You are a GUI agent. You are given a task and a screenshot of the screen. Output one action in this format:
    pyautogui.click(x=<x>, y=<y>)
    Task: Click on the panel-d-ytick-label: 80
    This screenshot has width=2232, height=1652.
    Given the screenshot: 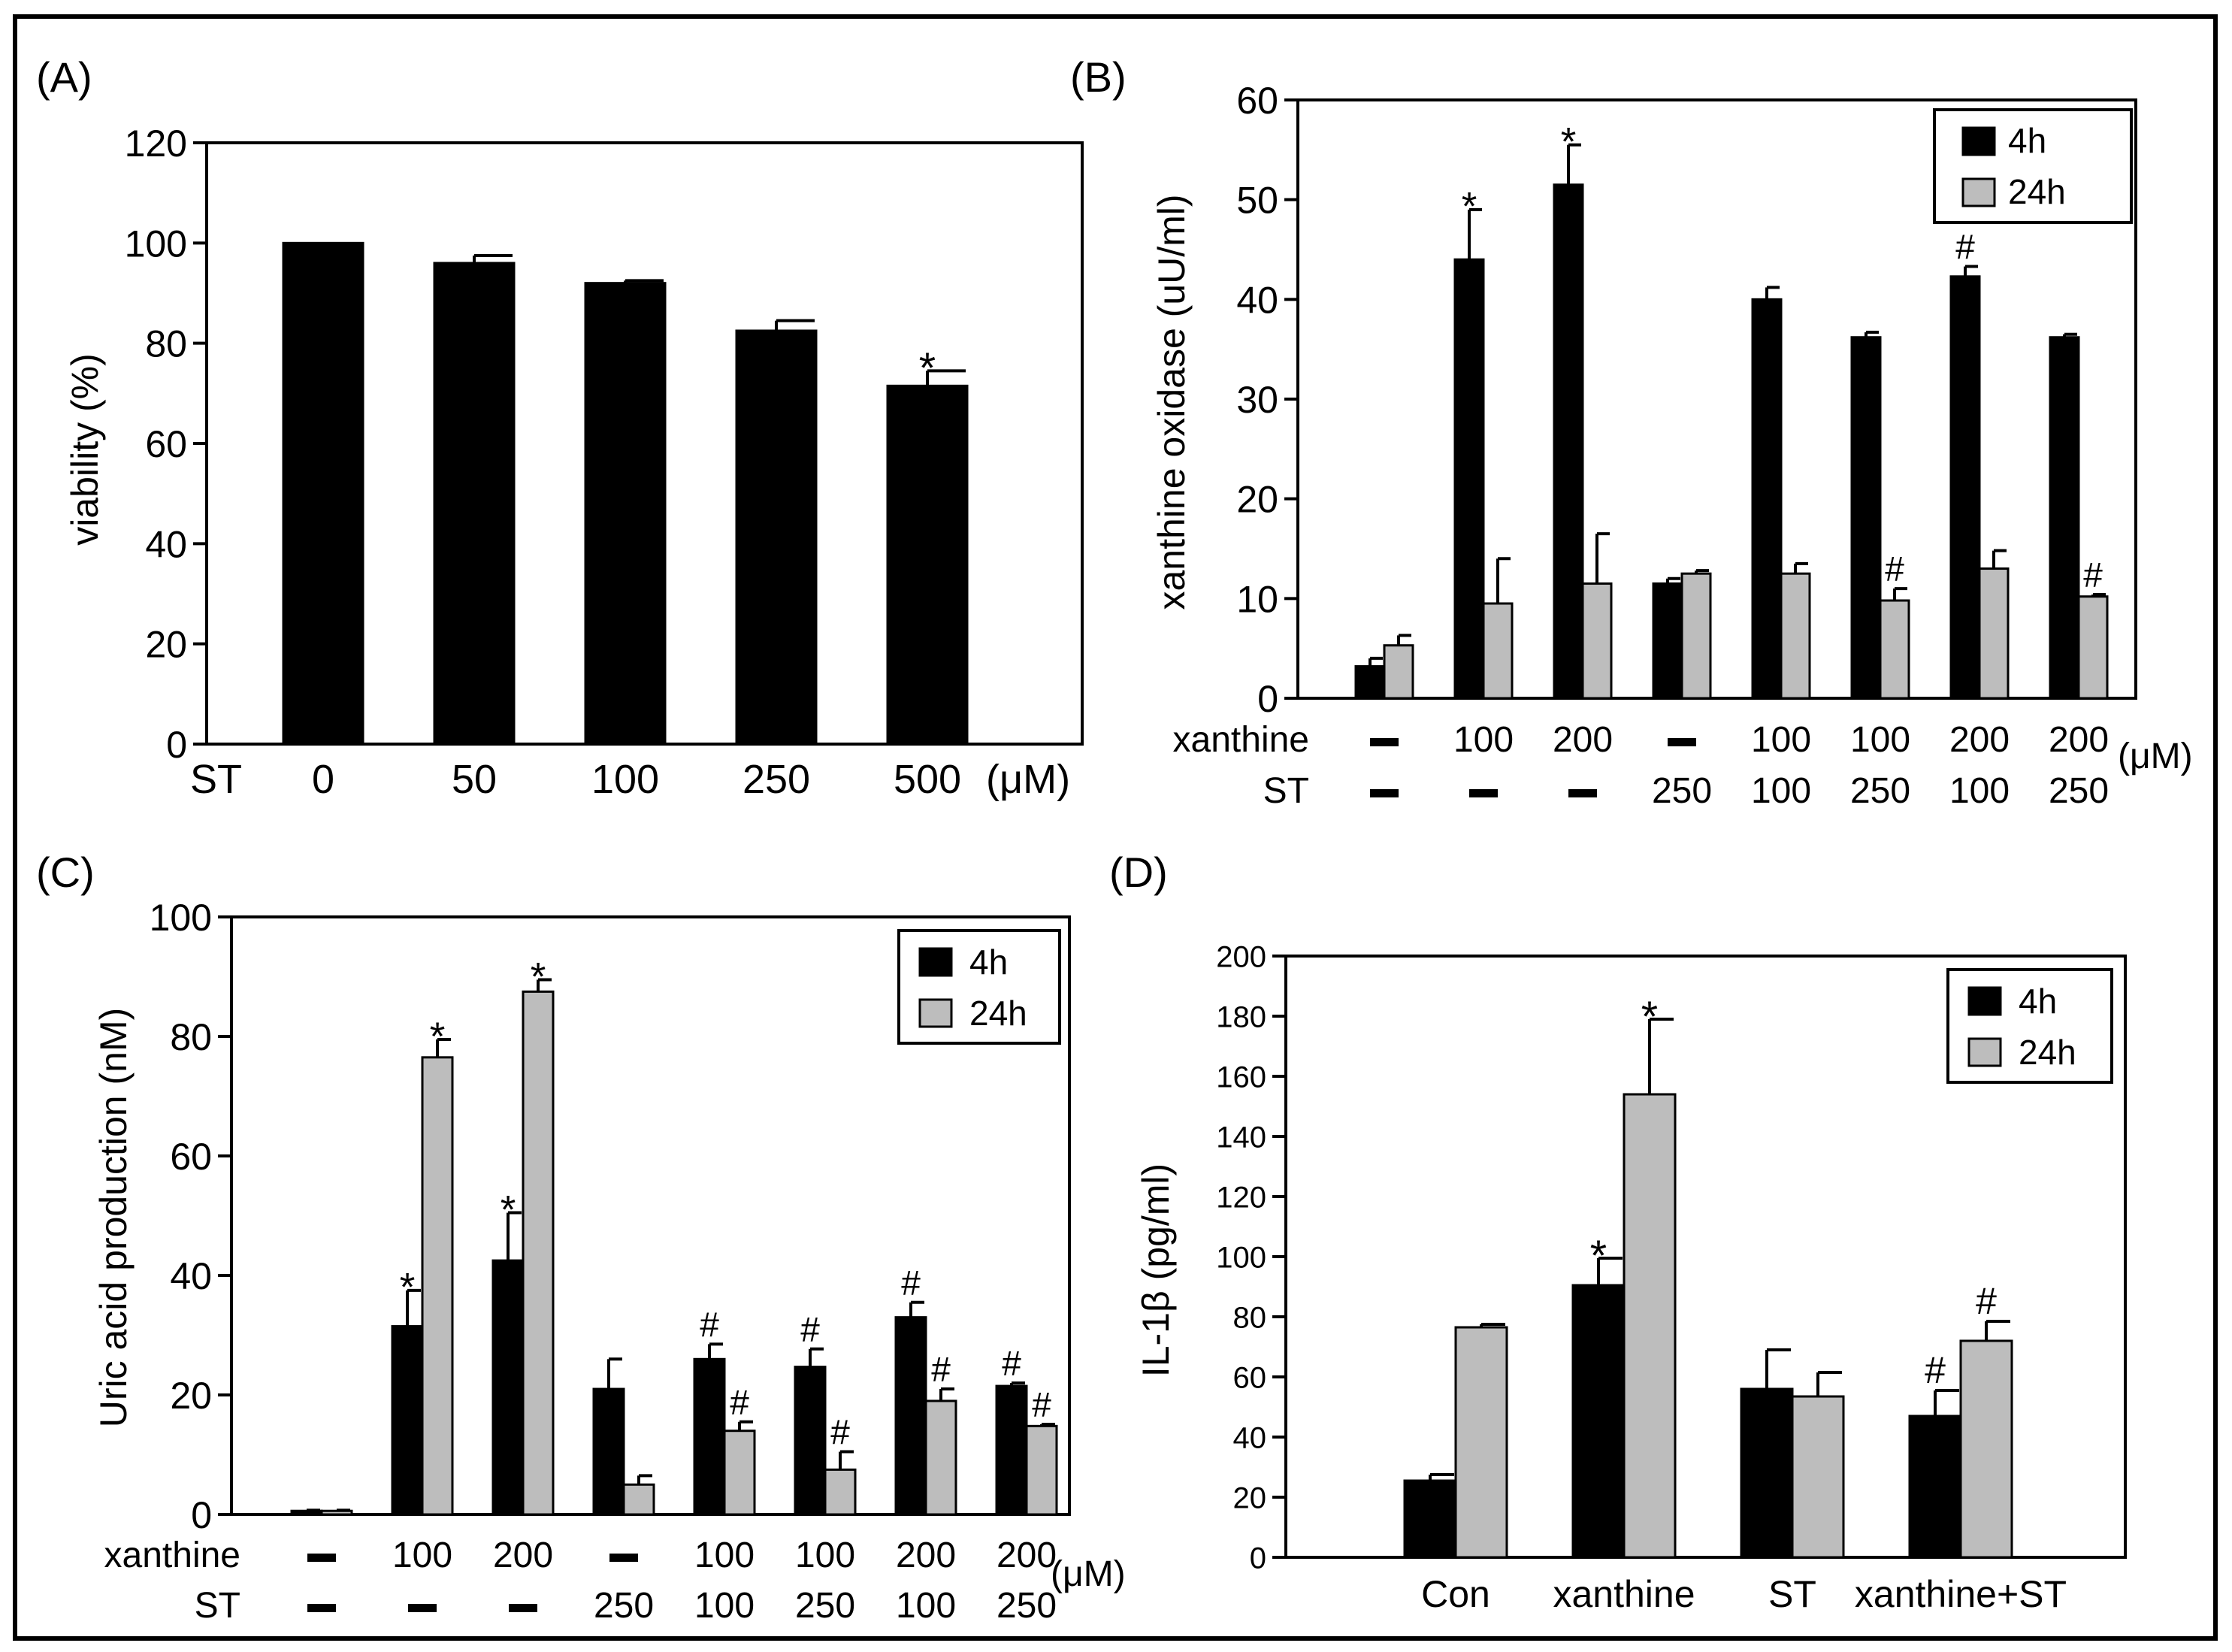 What is the action you would take?
    pyautogui.click(x=1250, y=1317)
    